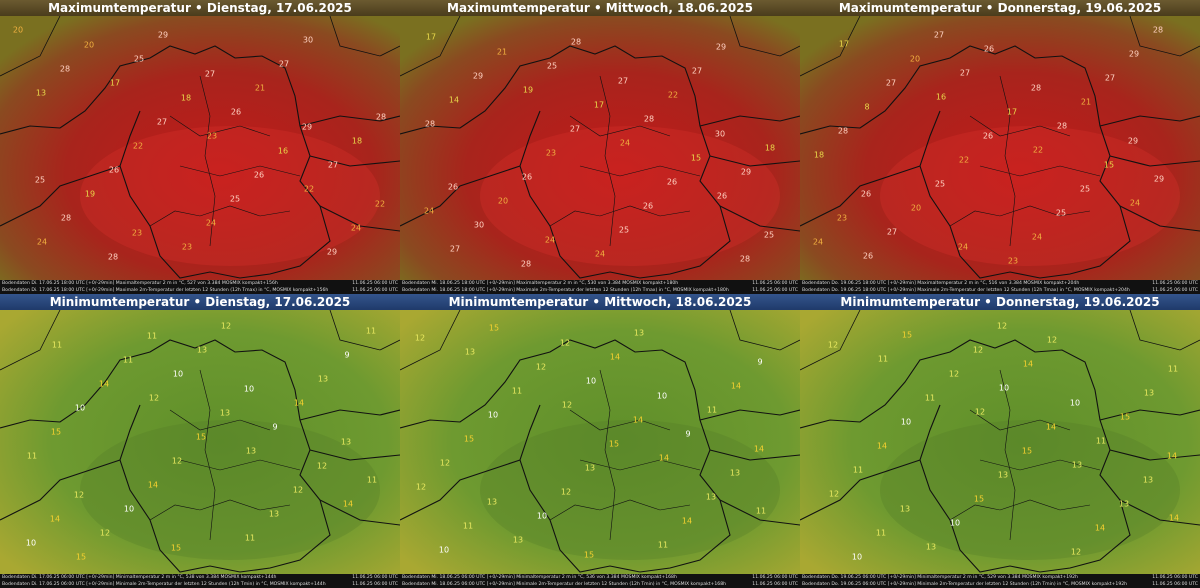 The height and width of the screenshot is (588, 1200). Describe the element at coordinates (759, 362) in the screenshot. I see `station-value: 9` at that location.